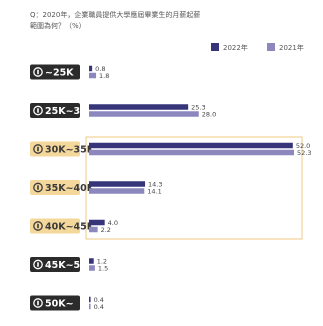 The image size is (323, 326). I want to click on data-label: 25.3, so click(198, 107).